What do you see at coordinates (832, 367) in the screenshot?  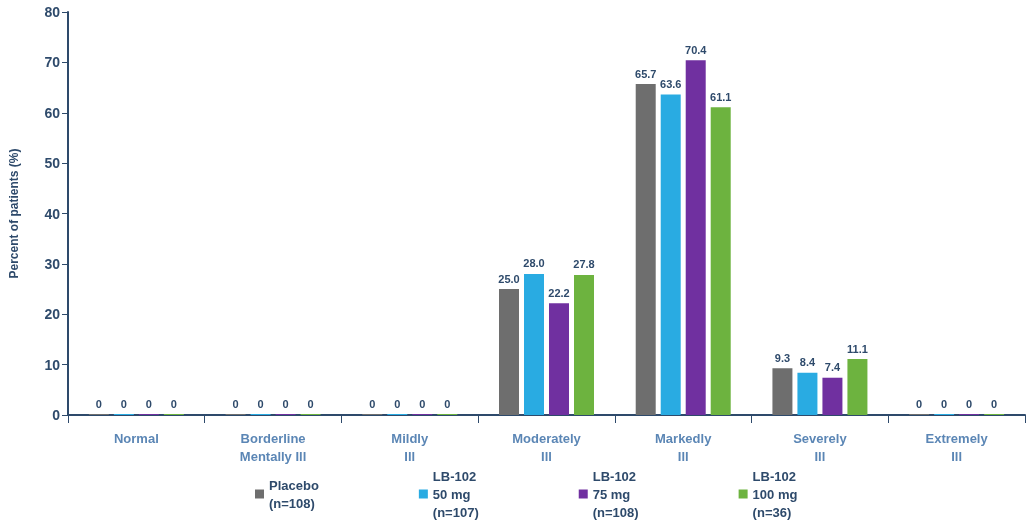 I see `data-label: 7.4` at bounding box center [832, 367].